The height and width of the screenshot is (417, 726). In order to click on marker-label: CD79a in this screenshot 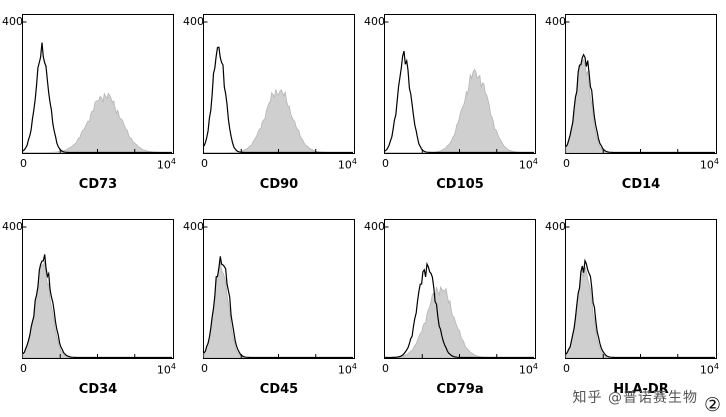, I will do `click(460, 389)`.